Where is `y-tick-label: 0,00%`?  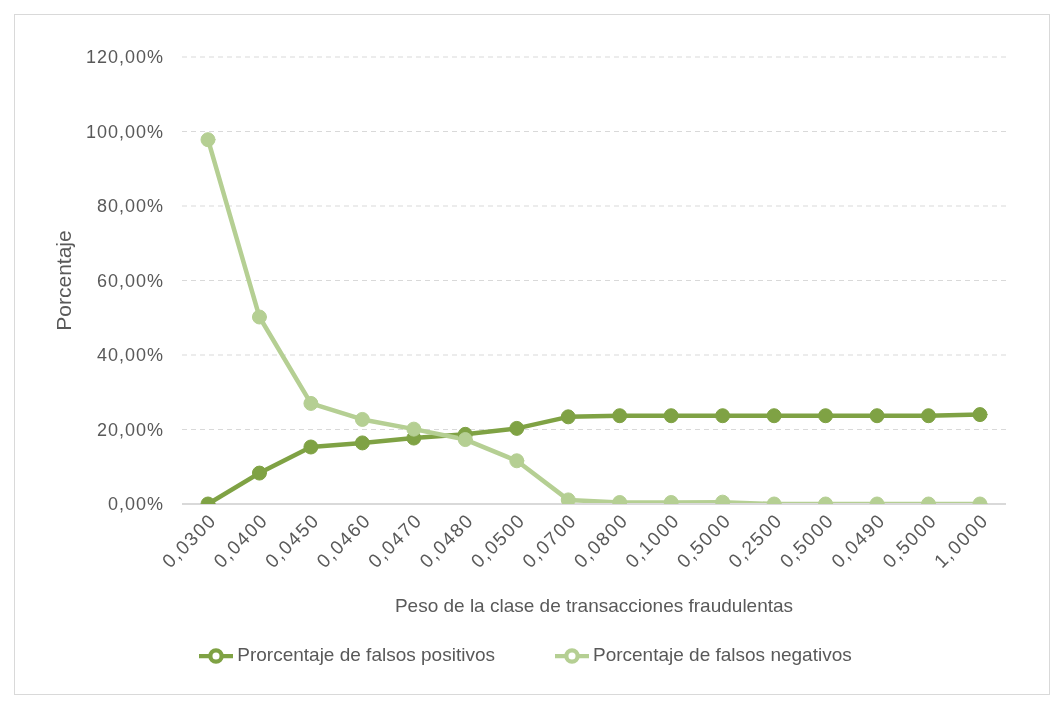
y-tick-label: 0,00% is located at coordinates (135, 504).